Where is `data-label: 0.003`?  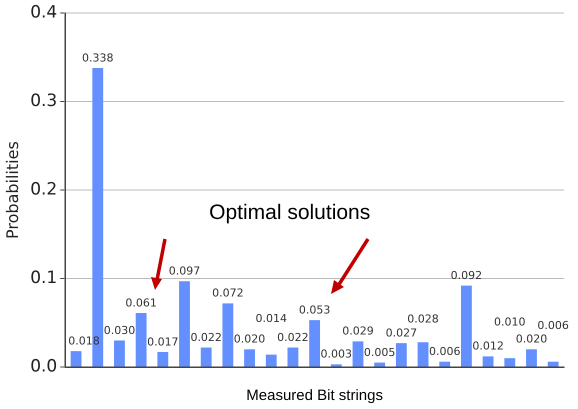
data-label: 0.003 is located at coordinates (336, 354).